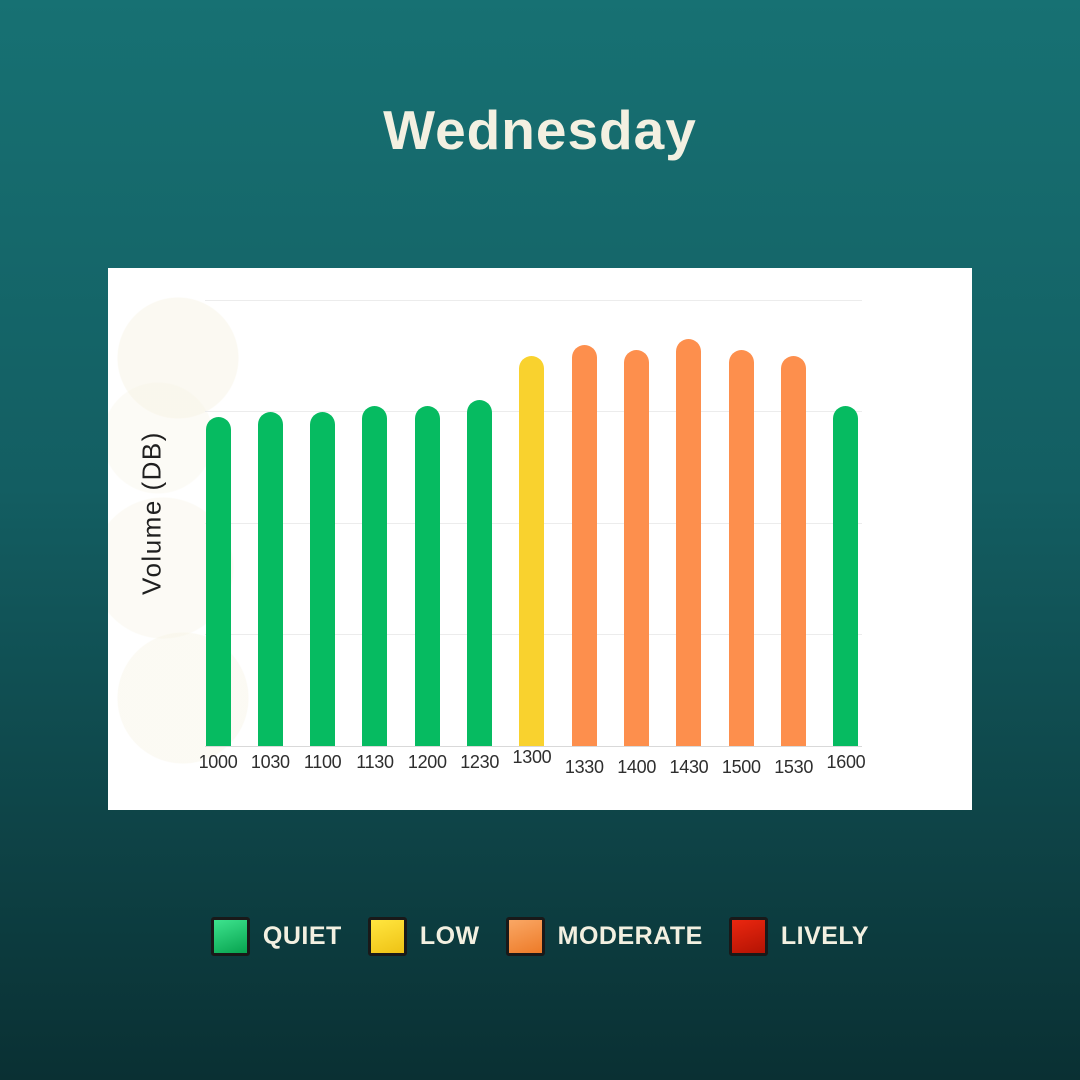  Describe the element at coordinates (825, 936) in the screenshot. I see `legend-label-lively: LIVELY` at that location.